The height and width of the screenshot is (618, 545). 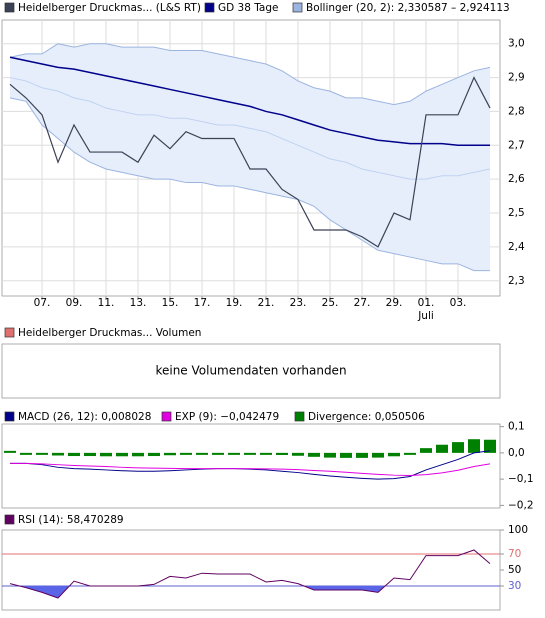 What do you see at coordinates (426, 303) in the screenshot?
I see `x-tick-label: 01.` at bounding box center [426, 303].